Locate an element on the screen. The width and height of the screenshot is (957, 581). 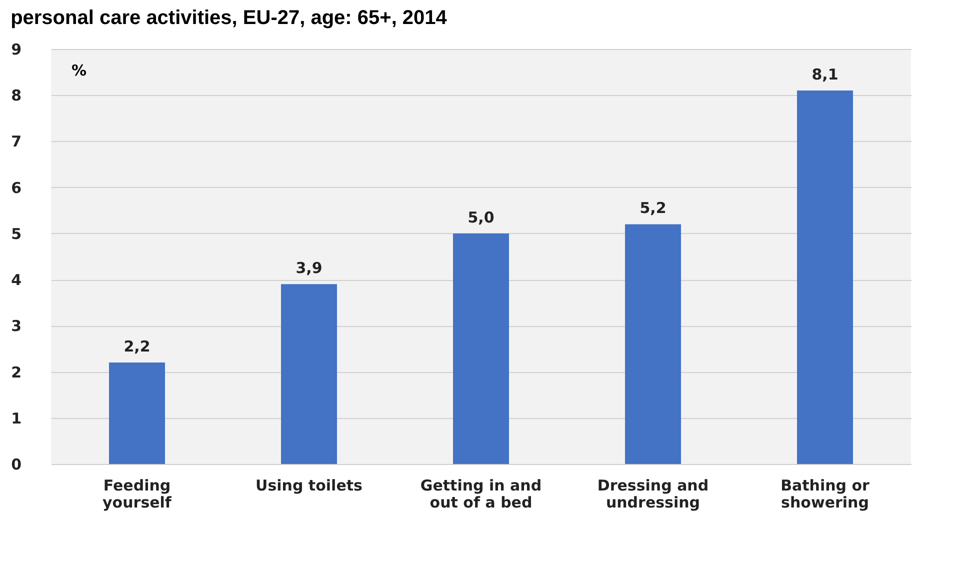
y-tick-label: 8 is located at coordinates (16, 95).